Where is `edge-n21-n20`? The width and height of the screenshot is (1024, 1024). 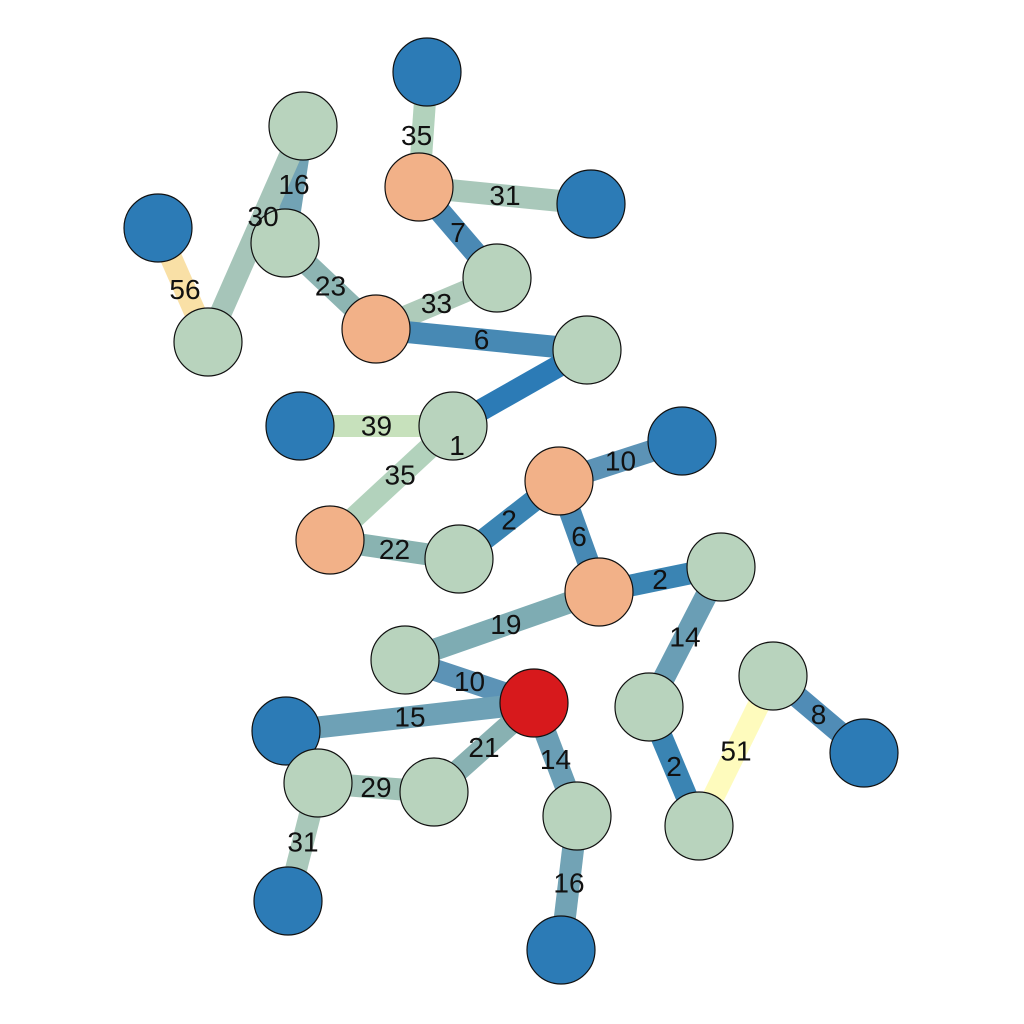
edge-n21-n20 is located at coordinates (410, 717).